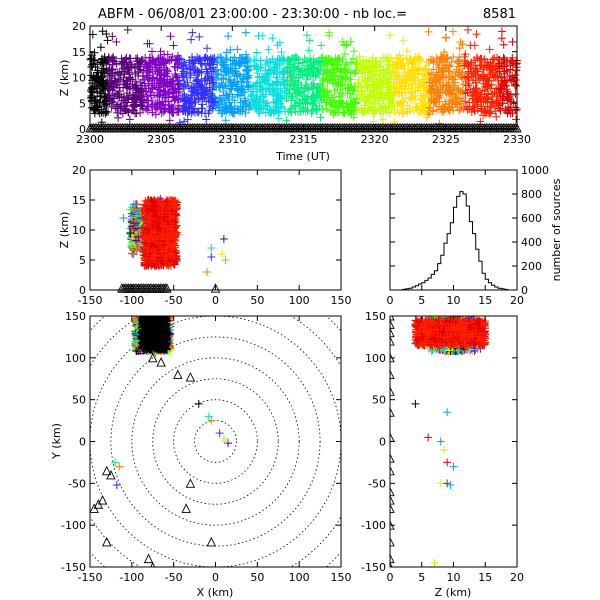  What do you see at coordinates (161, 139) in the screenshot?
I see `x-tick-label: 2305` at bounding box center [161, 139].